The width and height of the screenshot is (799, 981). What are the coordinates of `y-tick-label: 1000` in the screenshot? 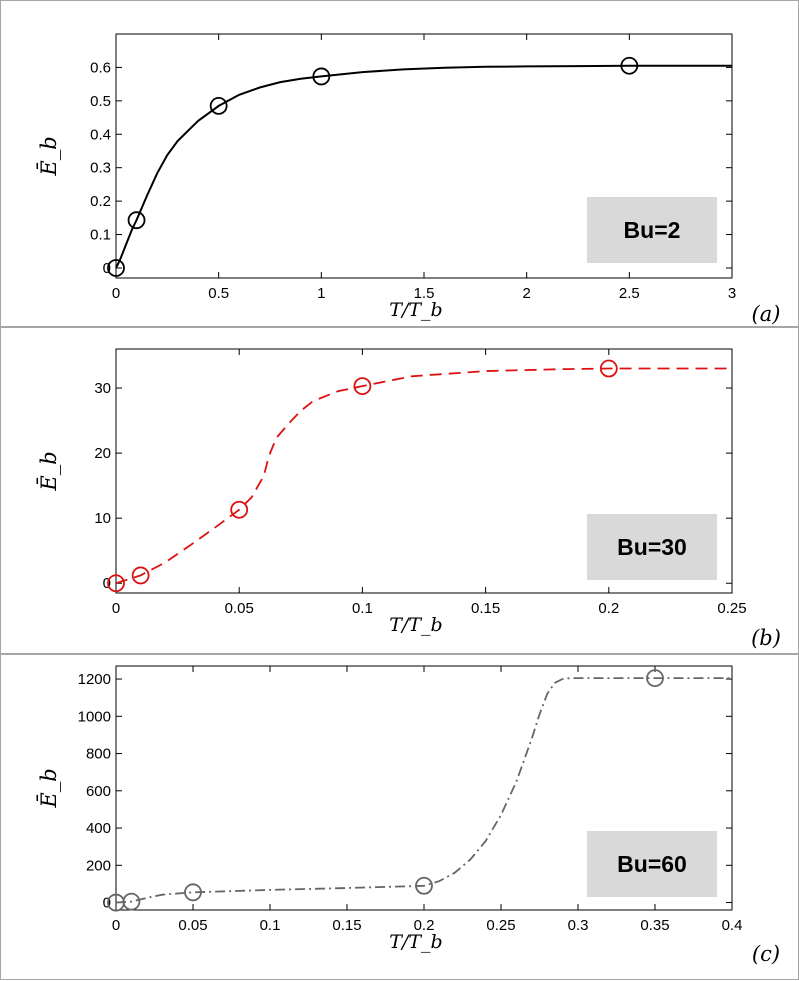 It's located at (94, 716).